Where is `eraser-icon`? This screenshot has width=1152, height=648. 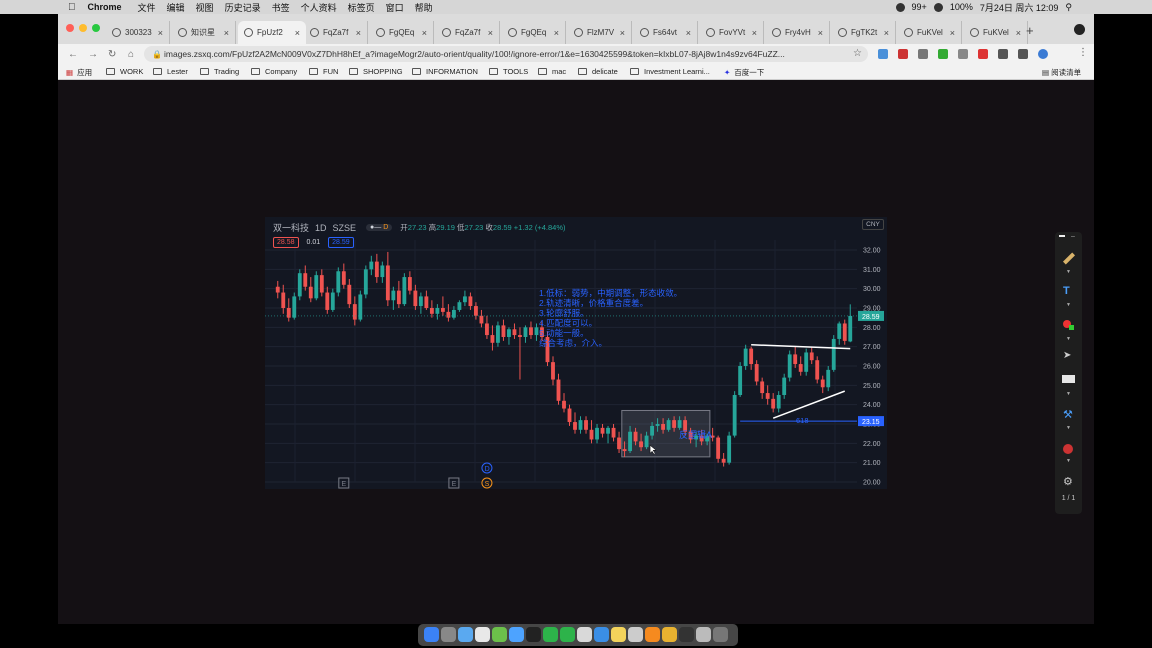 eraser-icon is located at coordinates (1068, 379).